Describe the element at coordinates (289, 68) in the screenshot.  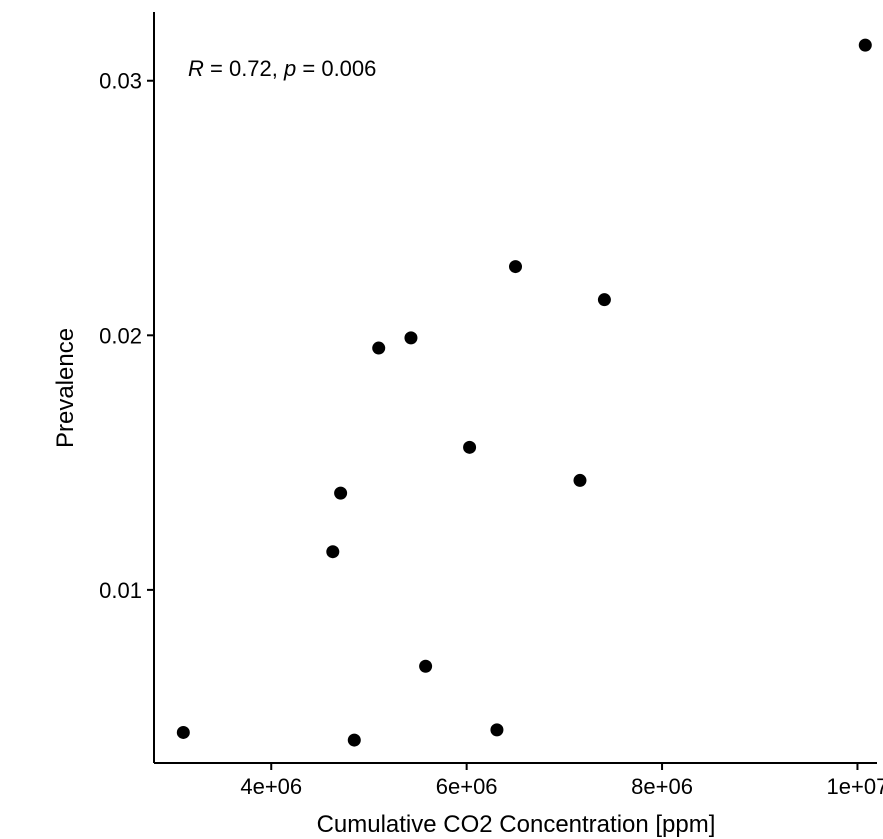
I see `p-symbol: p` at that location.